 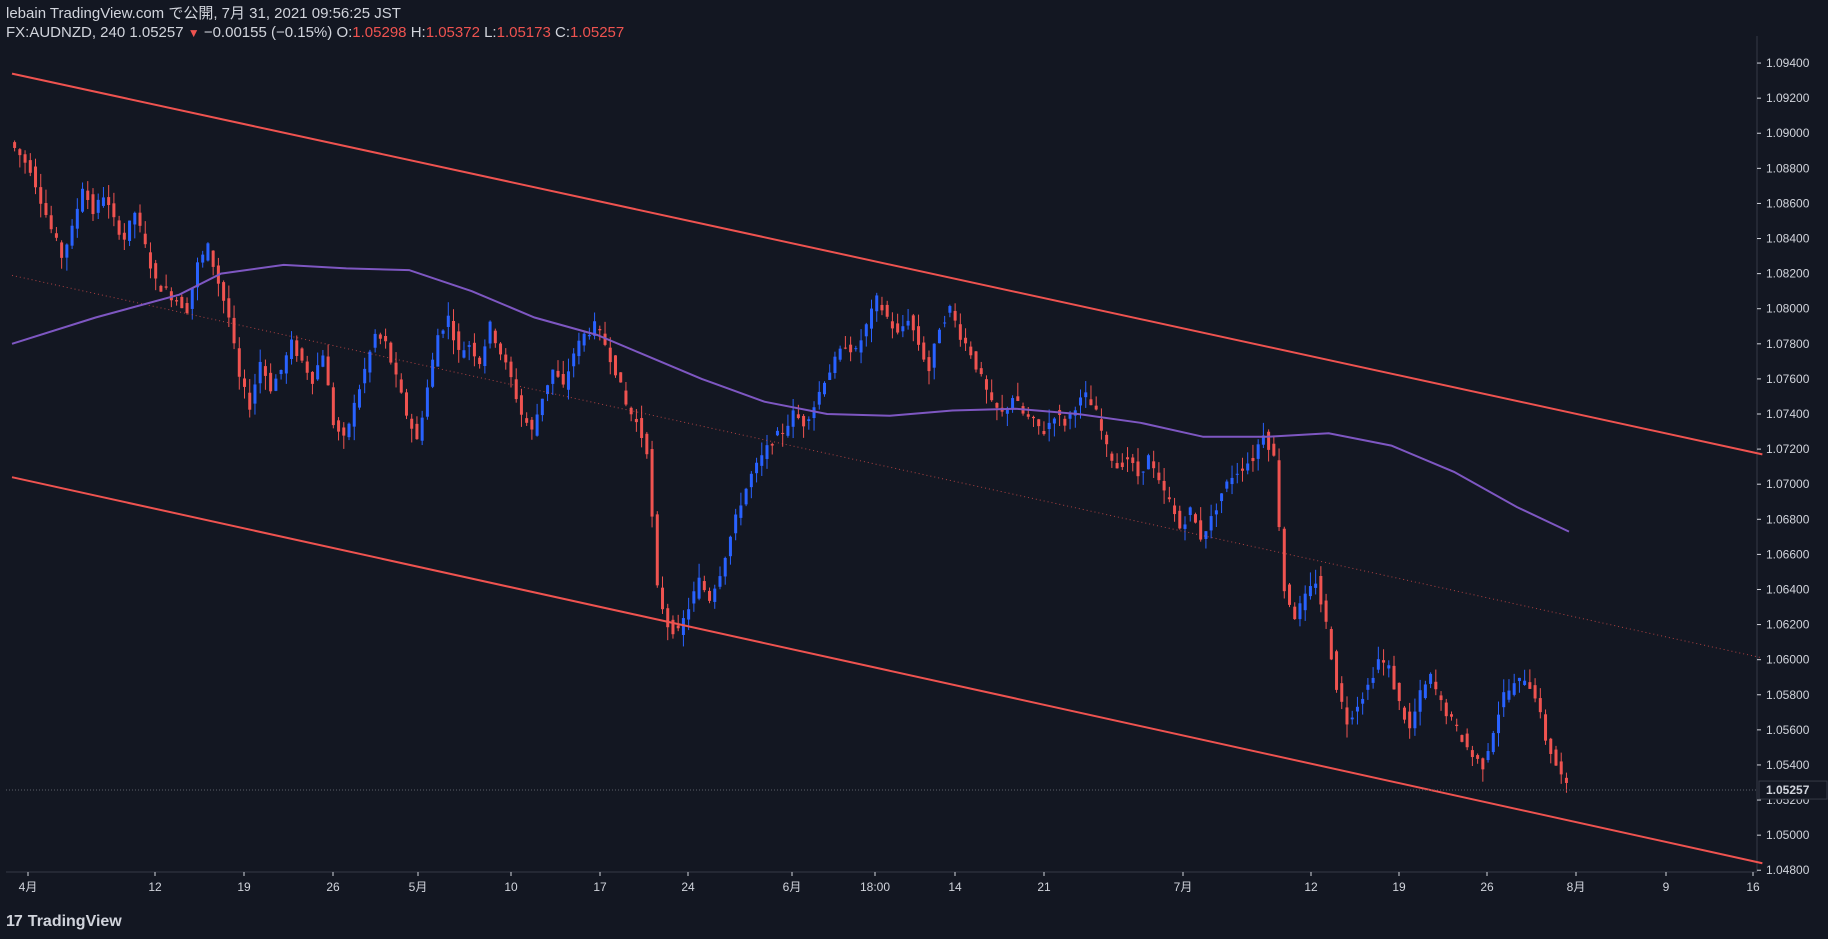 I want to click on low-label: L:, so click(x=490, y=32).